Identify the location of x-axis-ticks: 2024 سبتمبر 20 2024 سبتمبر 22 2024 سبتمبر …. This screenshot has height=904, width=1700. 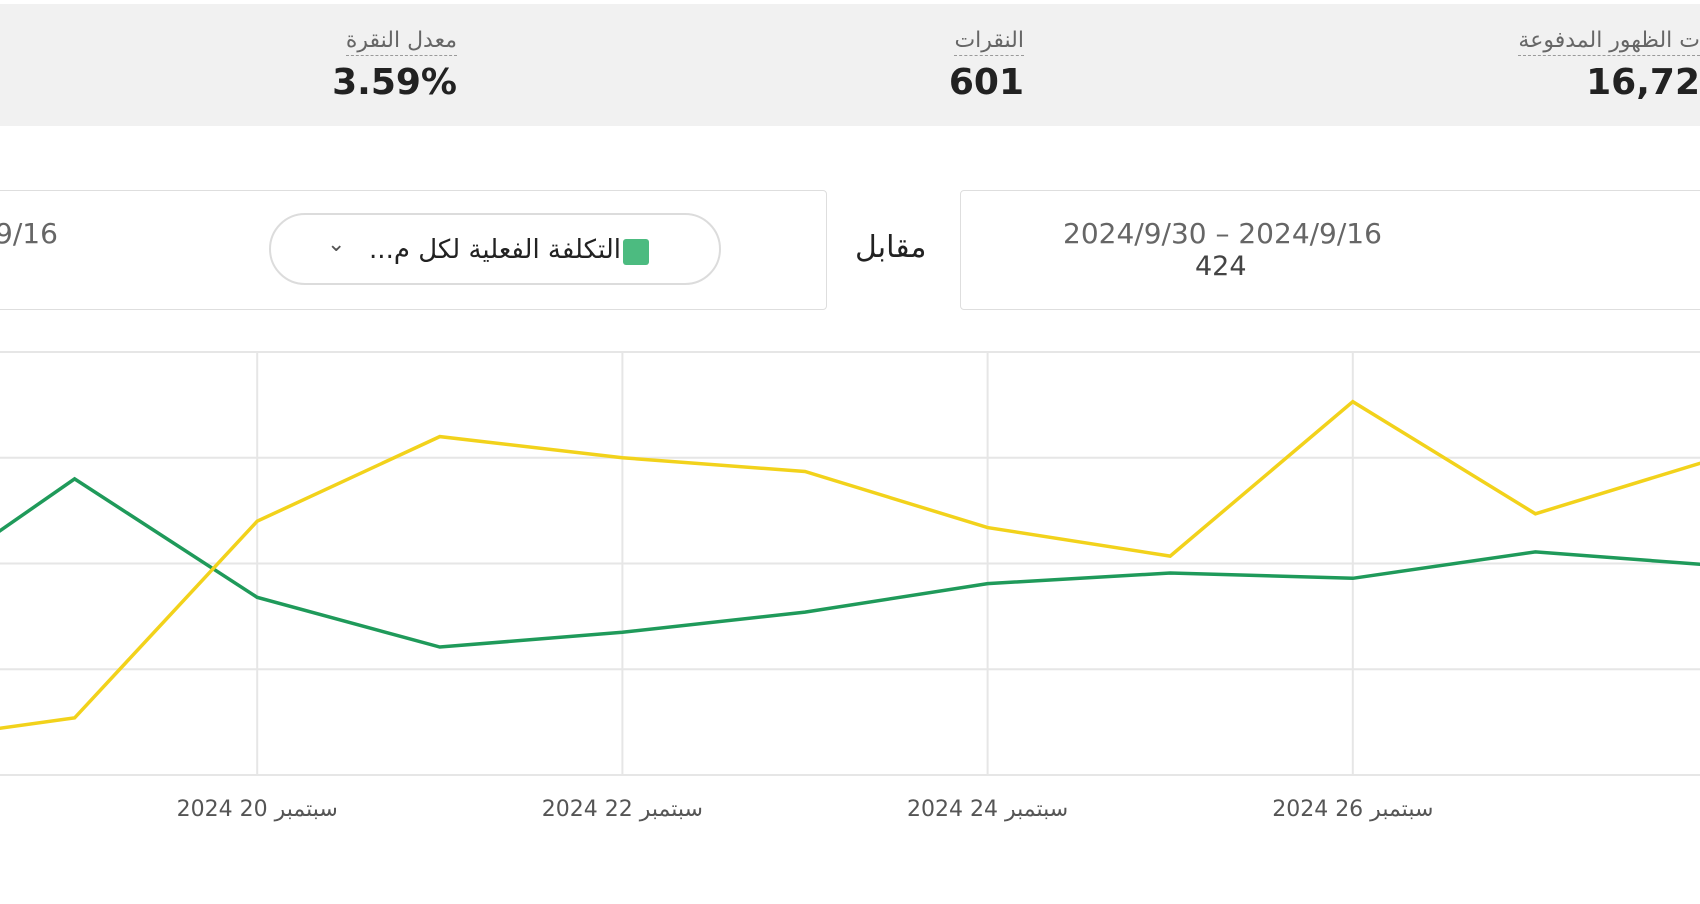
(805, 809).